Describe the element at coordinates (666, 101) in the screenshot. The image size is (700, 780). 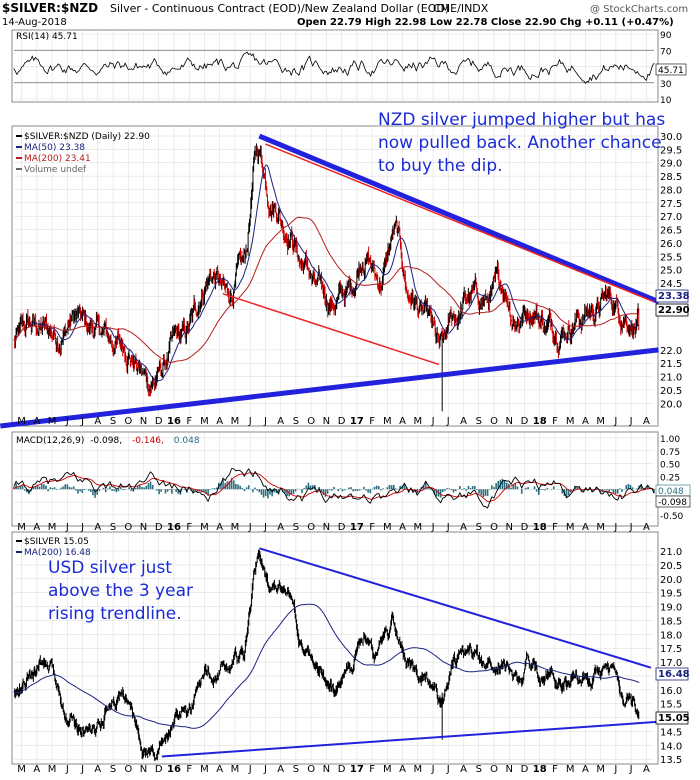
I see `rsi-tick-label: 10` at that location.